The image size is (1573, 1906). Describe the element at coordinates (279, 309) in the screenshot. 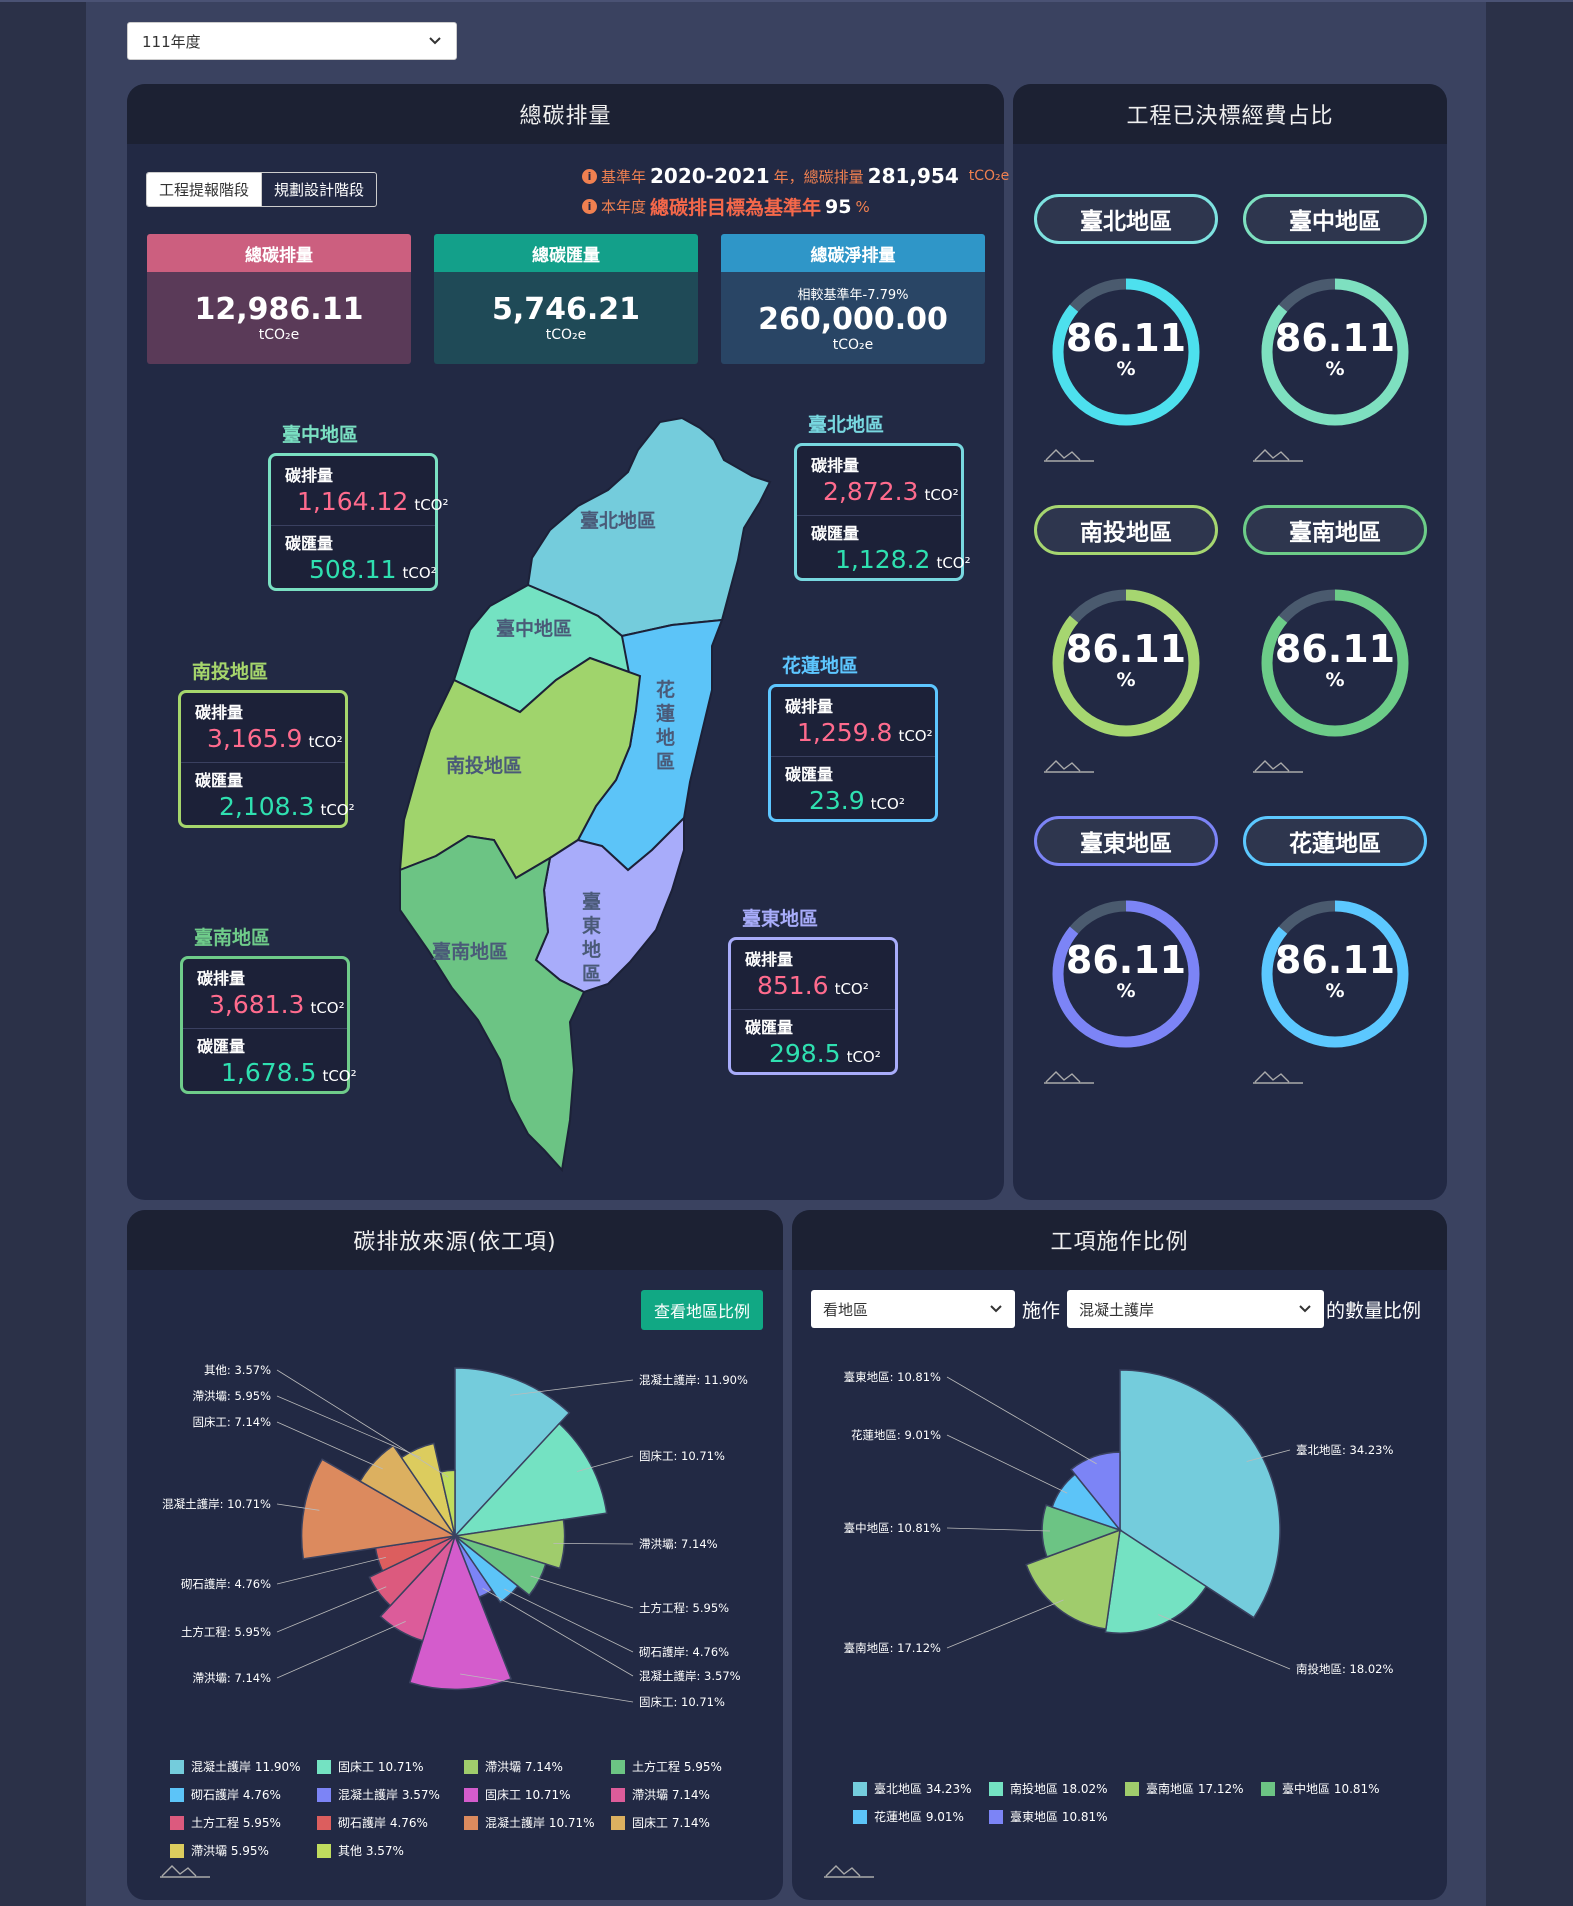

I see `stat-value: 12,986.11` at that location.